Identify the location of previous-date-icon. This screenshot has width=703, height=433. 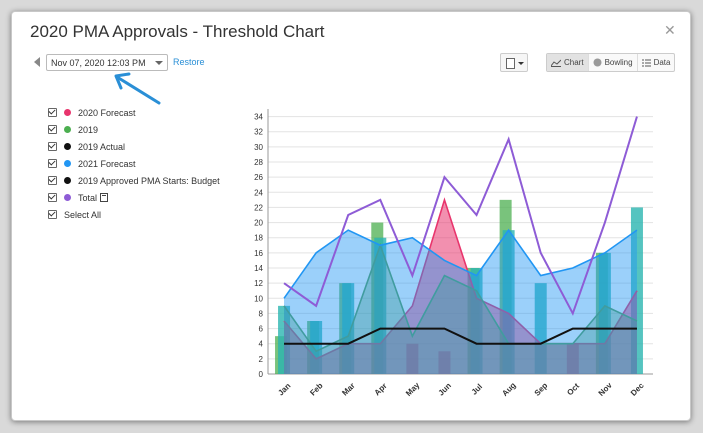
(37, 62).